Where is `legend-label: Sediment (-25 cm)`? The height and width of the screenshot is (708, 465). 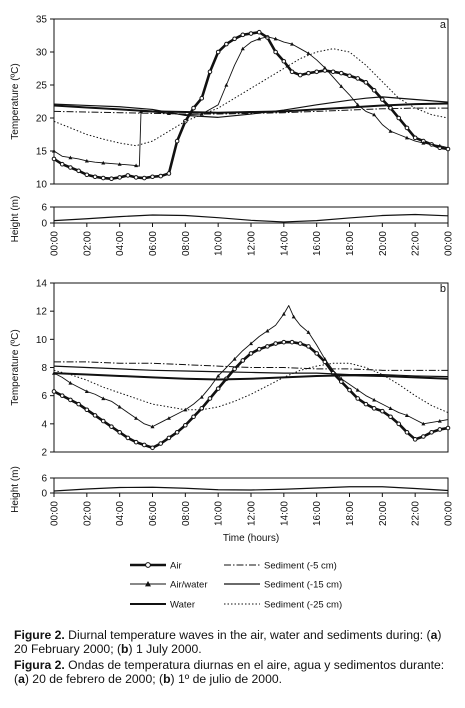
legend-label: Sediment (-25 cm) is located at coordinates (303, 605).